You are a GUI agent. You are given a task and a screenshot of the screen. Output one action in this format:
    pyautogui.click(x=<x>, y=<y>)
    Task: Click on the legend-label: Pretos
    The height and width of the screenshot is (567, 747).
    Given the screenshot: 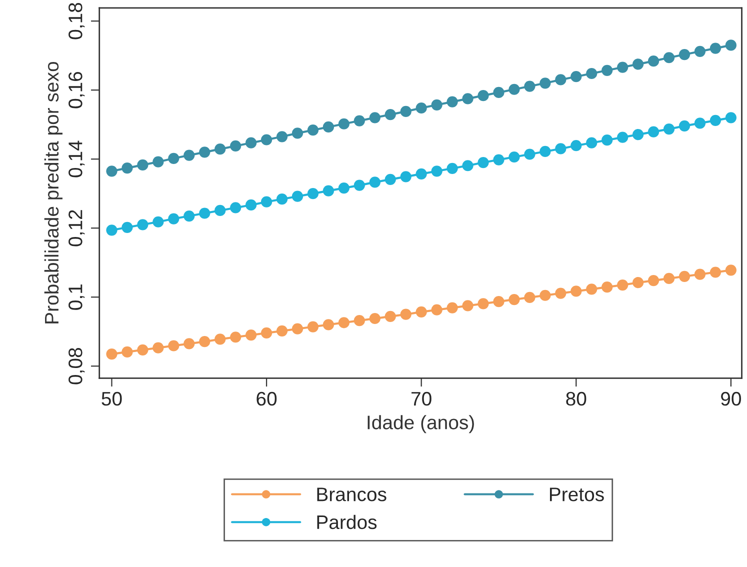 What is the action you would take?
    pyautogui.click(x=577, y=495)
    